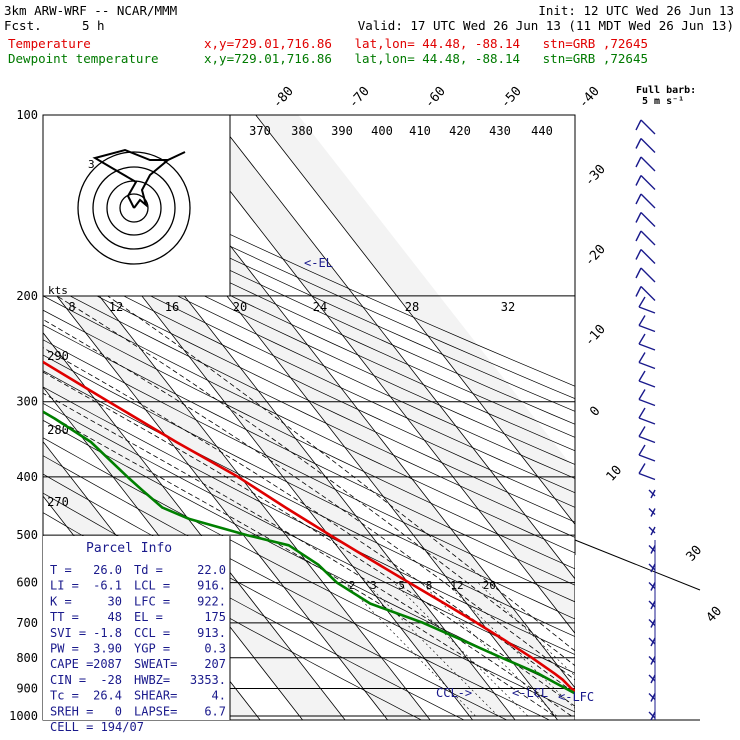 This screenshot has width=740, height=740. What do you see at coordinates (49, 43) in the screenshot?
I see `temperature-legend: Temperature` at bounding box center [49, 43].